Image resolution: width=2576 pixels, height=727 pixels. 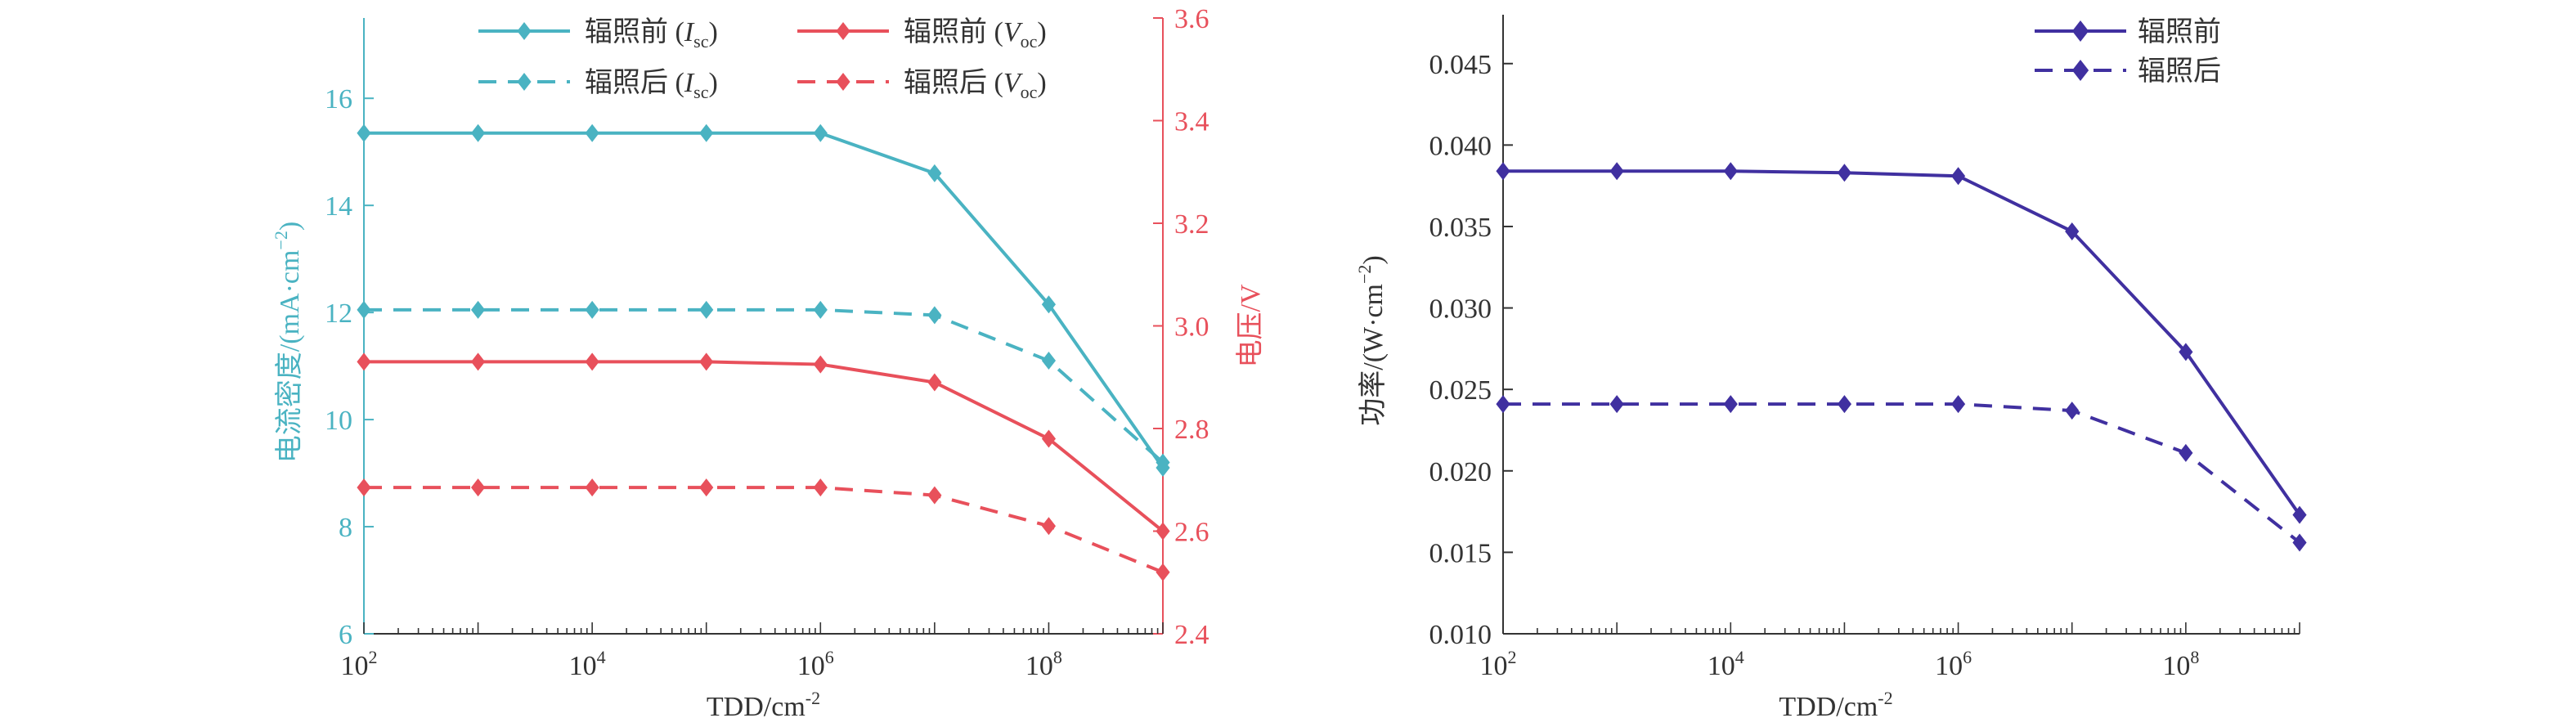 I want to click on left-y-tick-label: 14, so click(x=339, y=206).